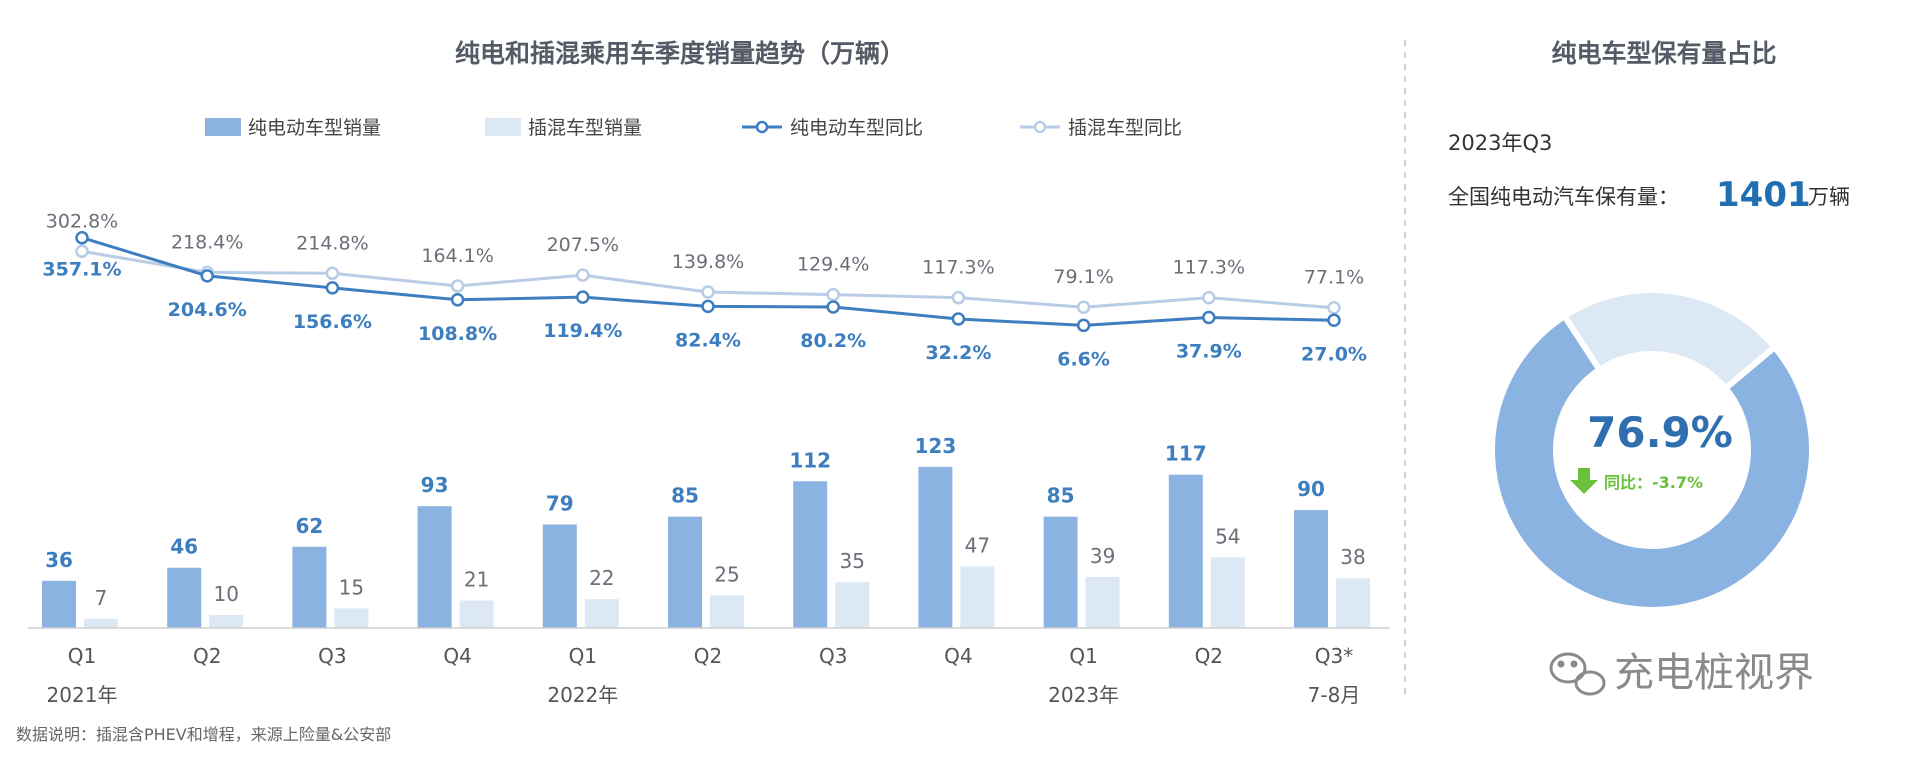 The width and height of the screenshot is (1920, 777). What do you see at coordinates (1660, 432) in the screenshot?
I see `donut-share-label: 76.9%` at bounding box center [1660, 432].